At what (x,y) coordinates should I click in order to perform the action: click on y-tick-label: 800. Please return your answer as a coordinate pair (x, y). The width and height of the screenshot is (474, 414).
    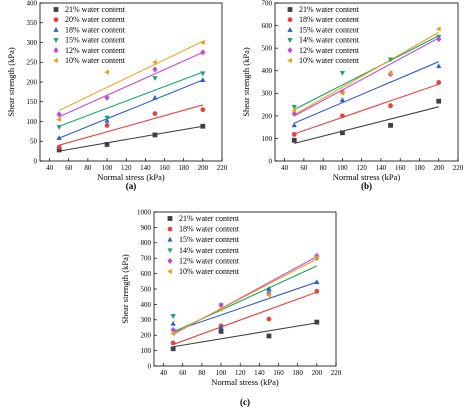
    Looking at the image, I should click on (146, 243).